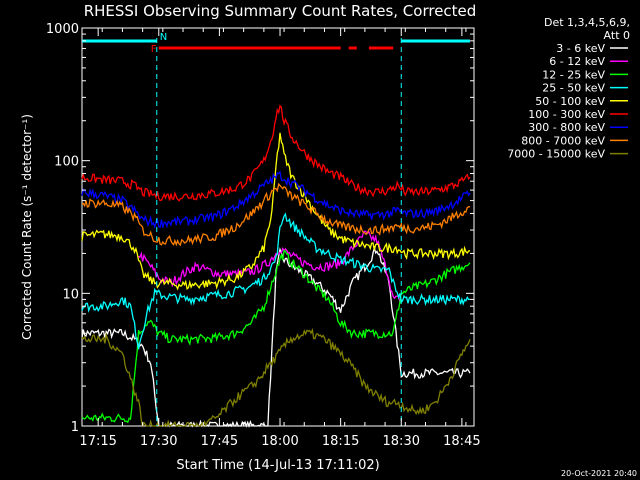 This screenshot has width=640, height=480. I want to click on y-axis-label: Corrected Count Rate (s⁻¹ detector⁻¹), so click(27, 227).